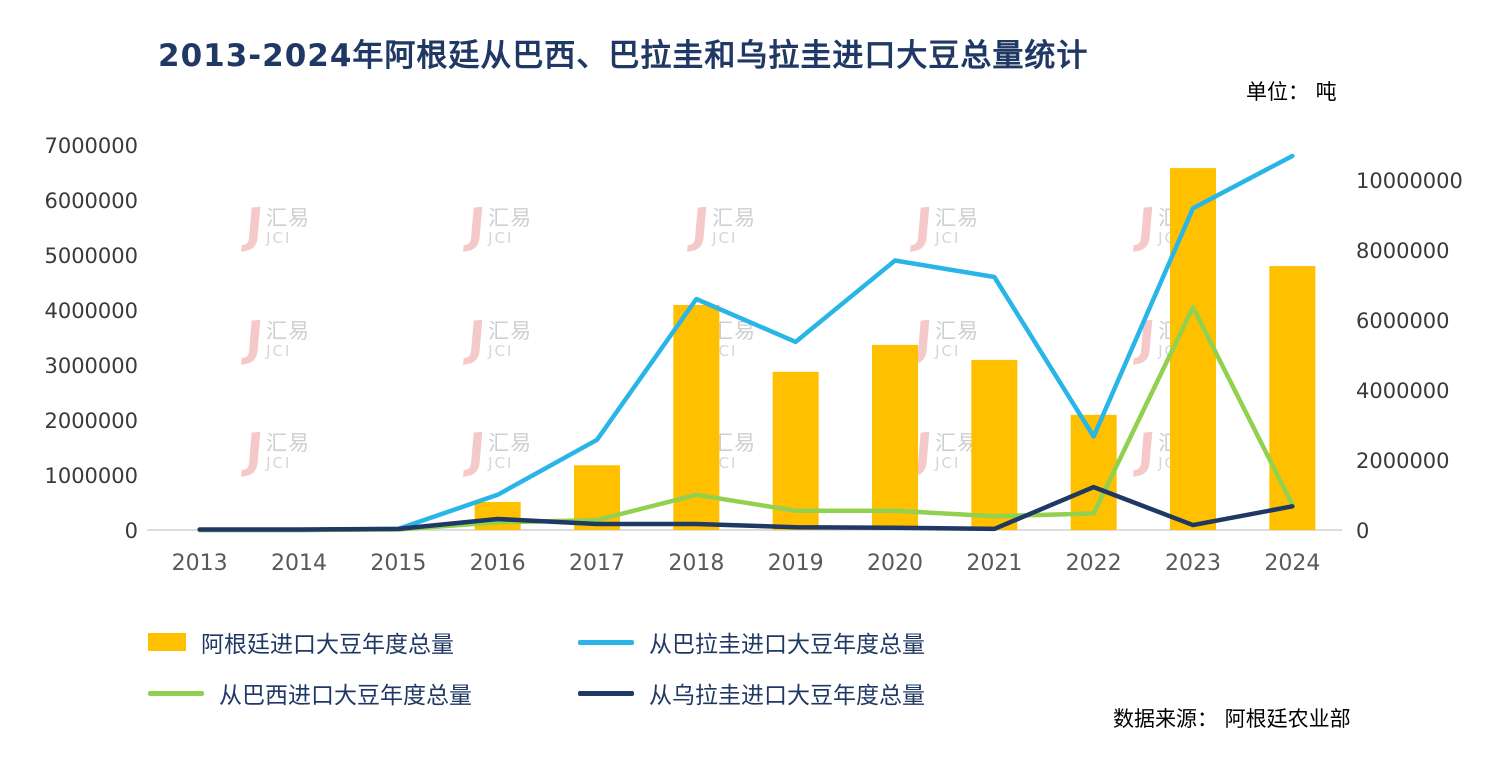 This screenshot has width=1495, height=762. I want to click on x-axis-tick-label: 2014, so click(299, 563).